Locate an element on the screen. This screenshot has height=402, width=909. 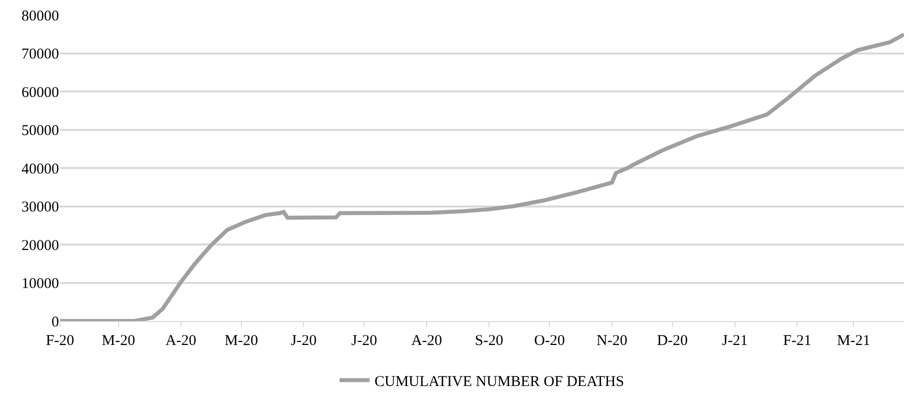
y-tick-label: 0 is located at coordinates (55, 322).